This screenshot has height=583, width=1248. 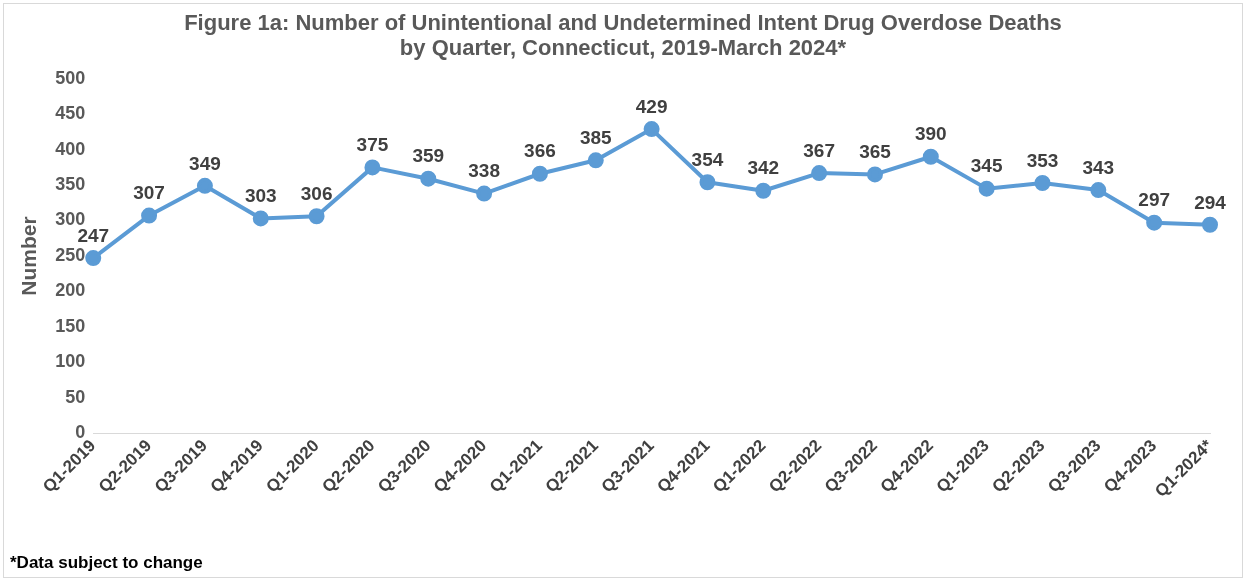 What do you see at coordinates (70, 325) in the screenshot?
I see `y-tick-label: 150` at bounding box center [70, 325].